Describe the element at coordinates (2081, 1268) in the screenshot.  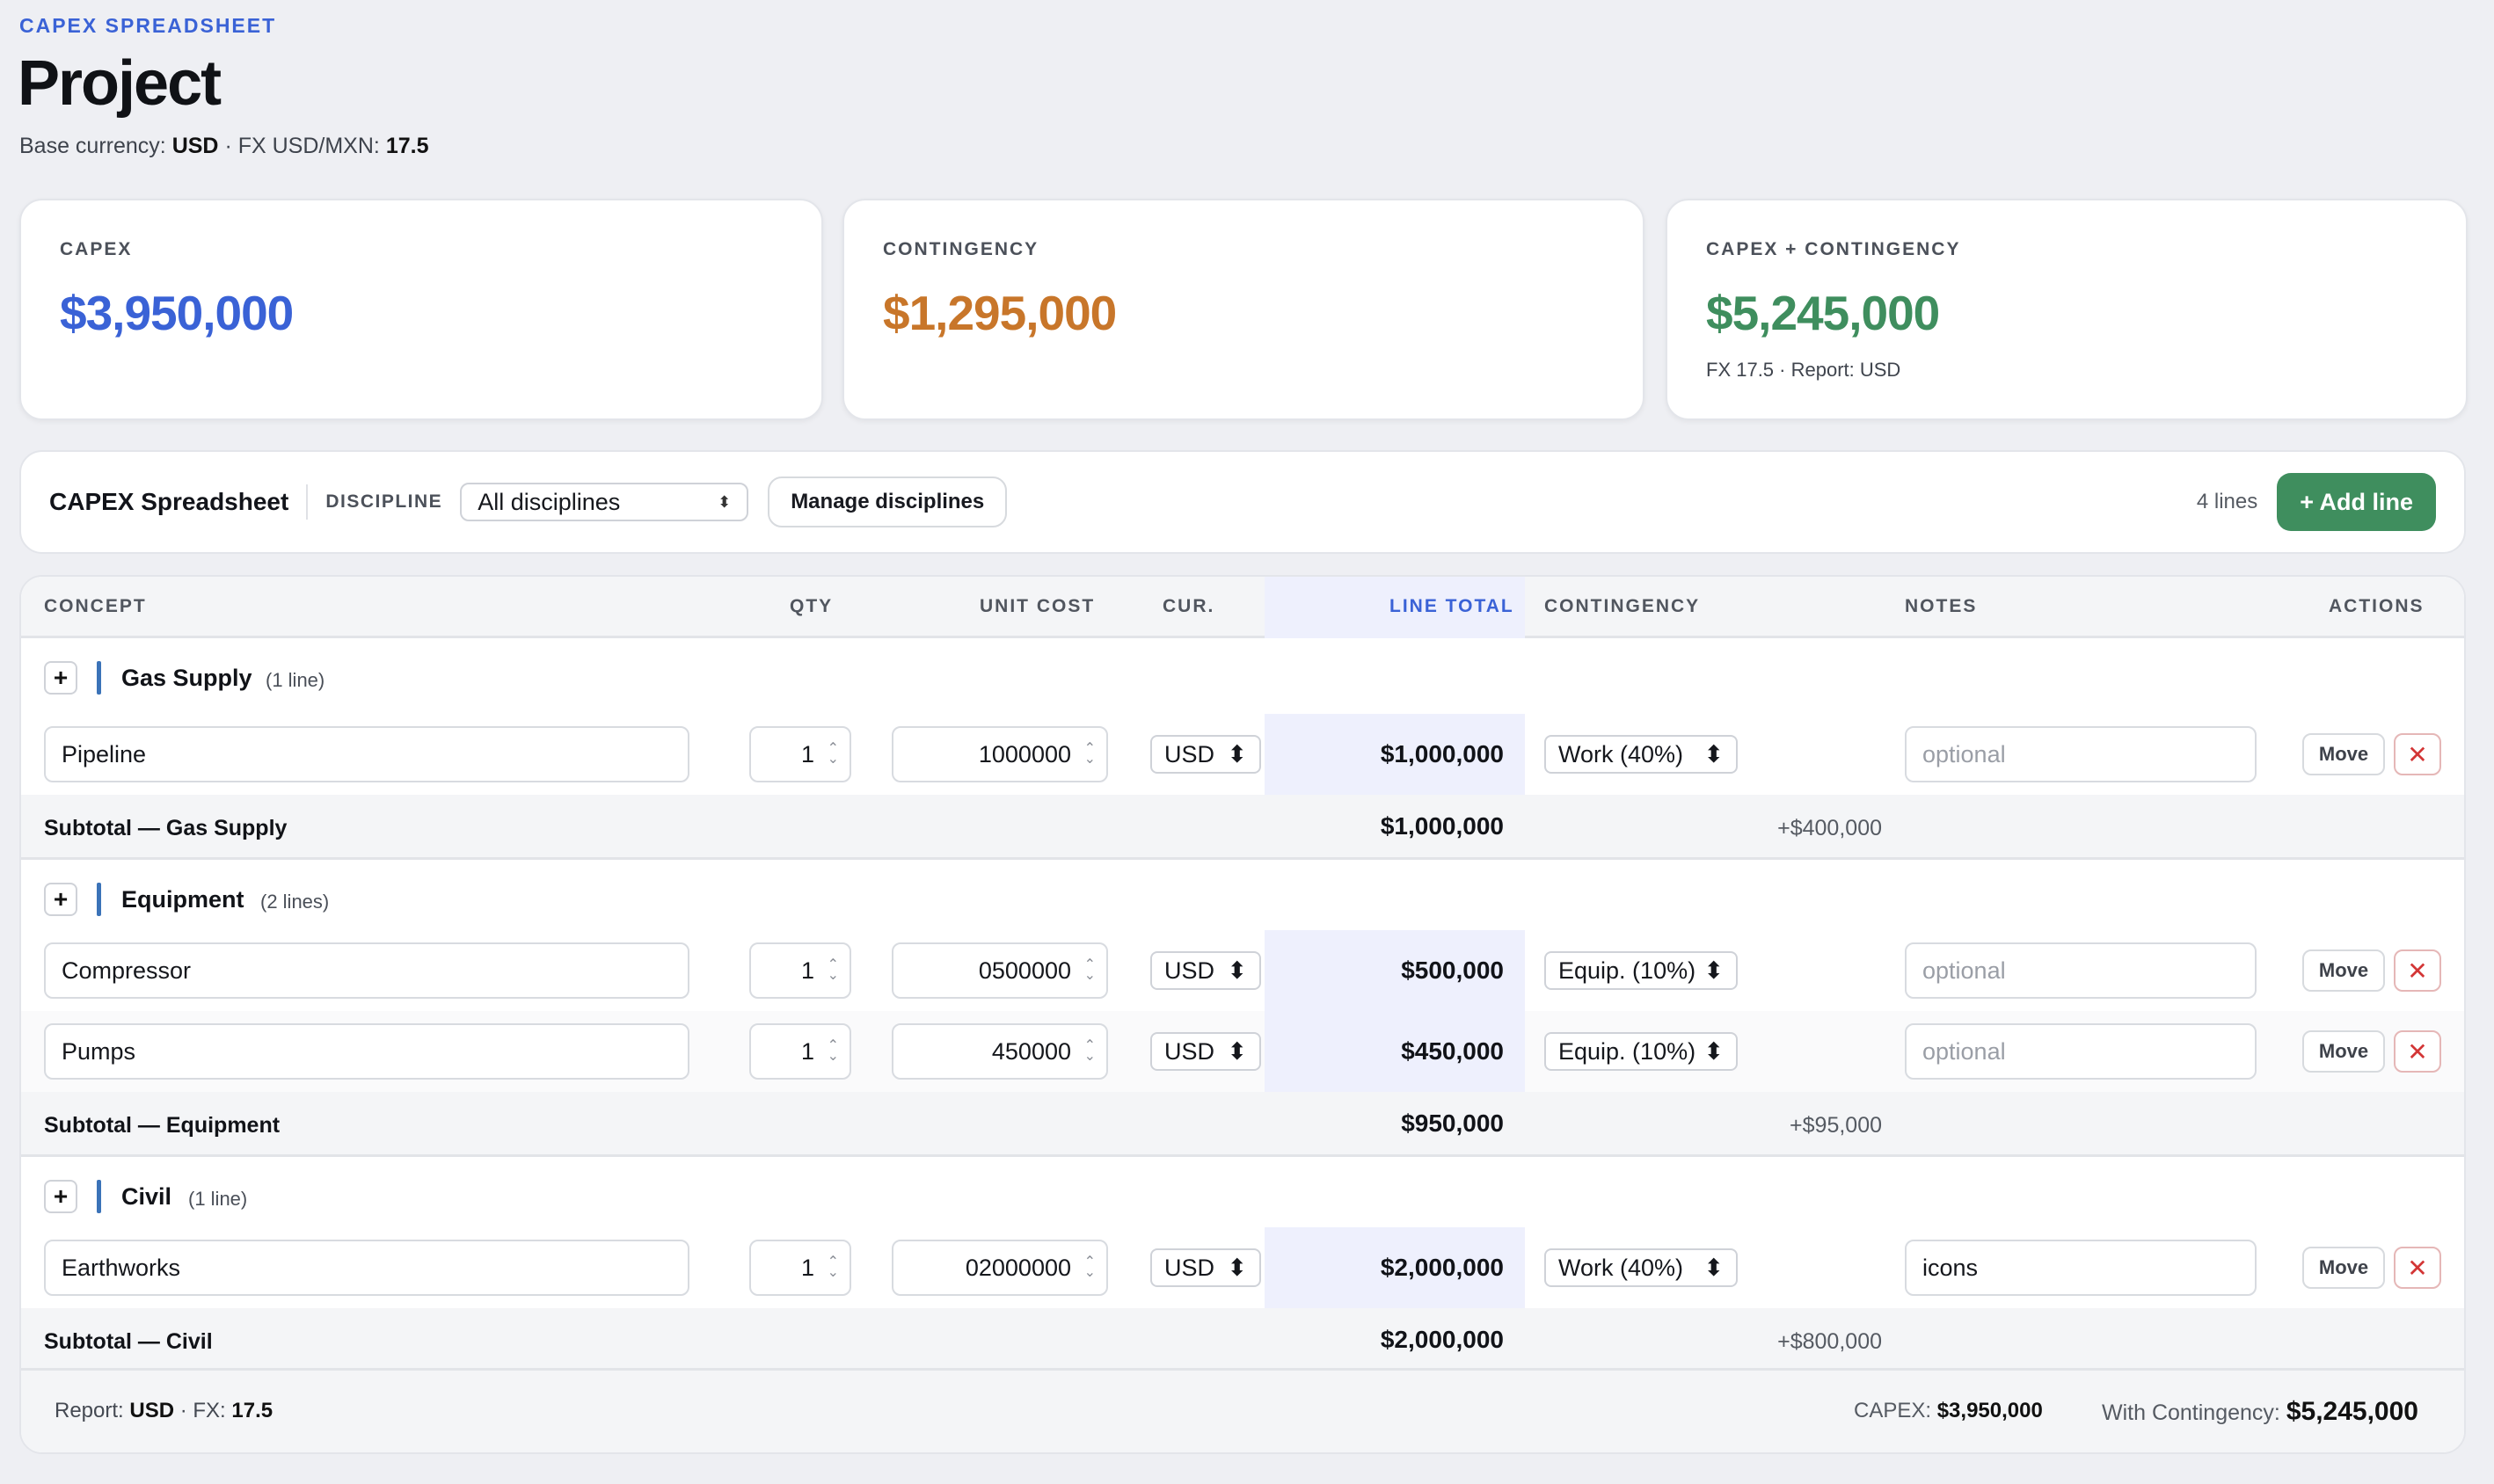
I see `notes-input: icons` at that location.